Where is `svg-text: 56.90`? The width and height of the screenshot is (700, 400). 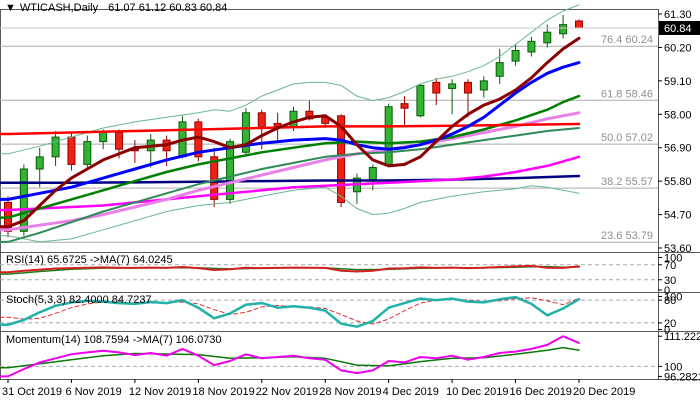 svg-text: 56.90 is located at coordinates (678, 149).